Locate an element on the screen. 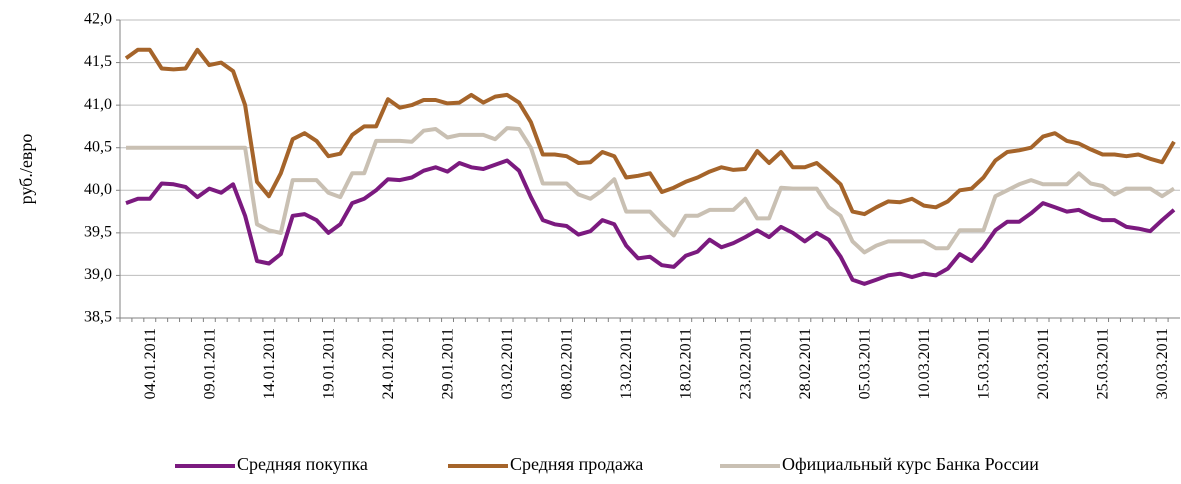 This screenshot has width=1181, height=484. legend-label: Средняя покупка is located at coordinates (302, 464).